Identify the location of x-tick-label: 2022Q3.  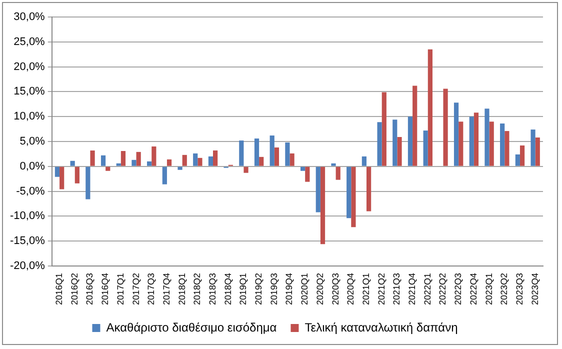
(458, 289).